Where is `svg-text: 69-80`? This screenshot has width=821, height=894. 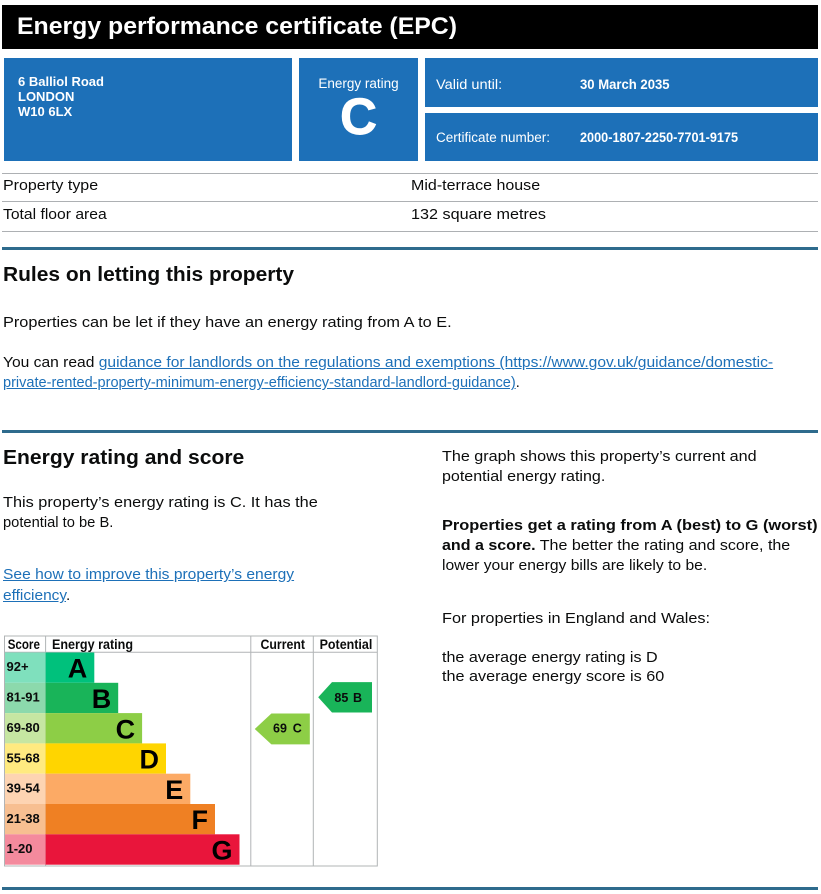
svg-text: 69-80 is located at coordinates (23, 727).